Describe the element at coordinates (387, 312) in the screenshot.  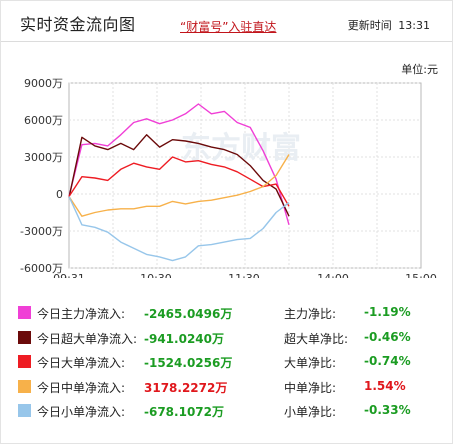
I see `ratio-value: -1.19%` at that location.